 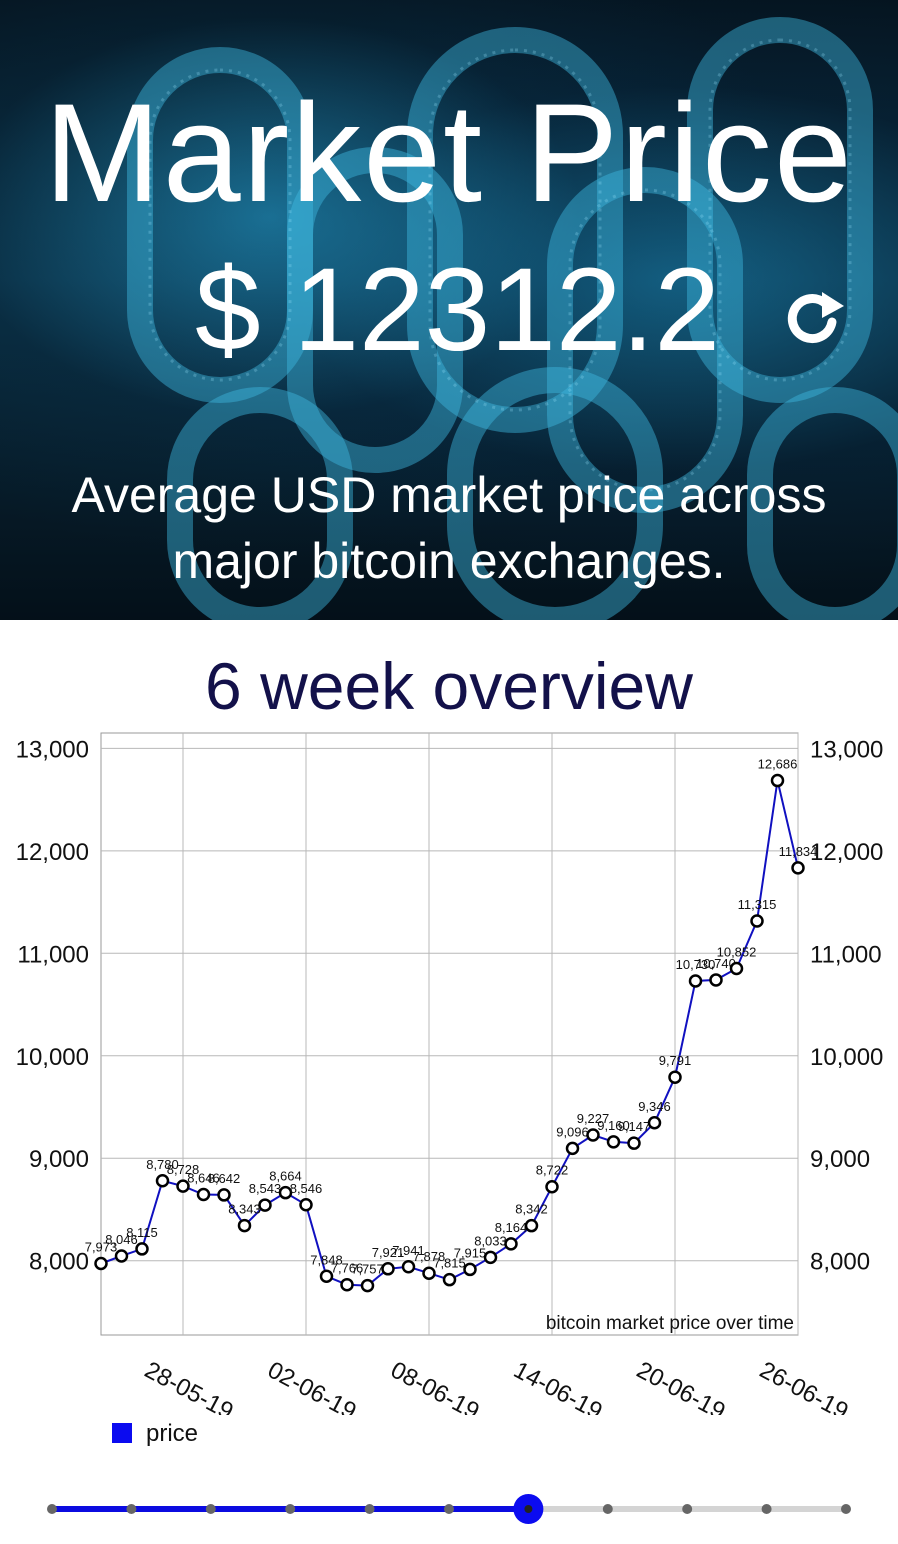 What do you see at coordinates (696, 964) in the screenshot?
I see `price-point-label: 10,730` at bounding box center [696, 964].